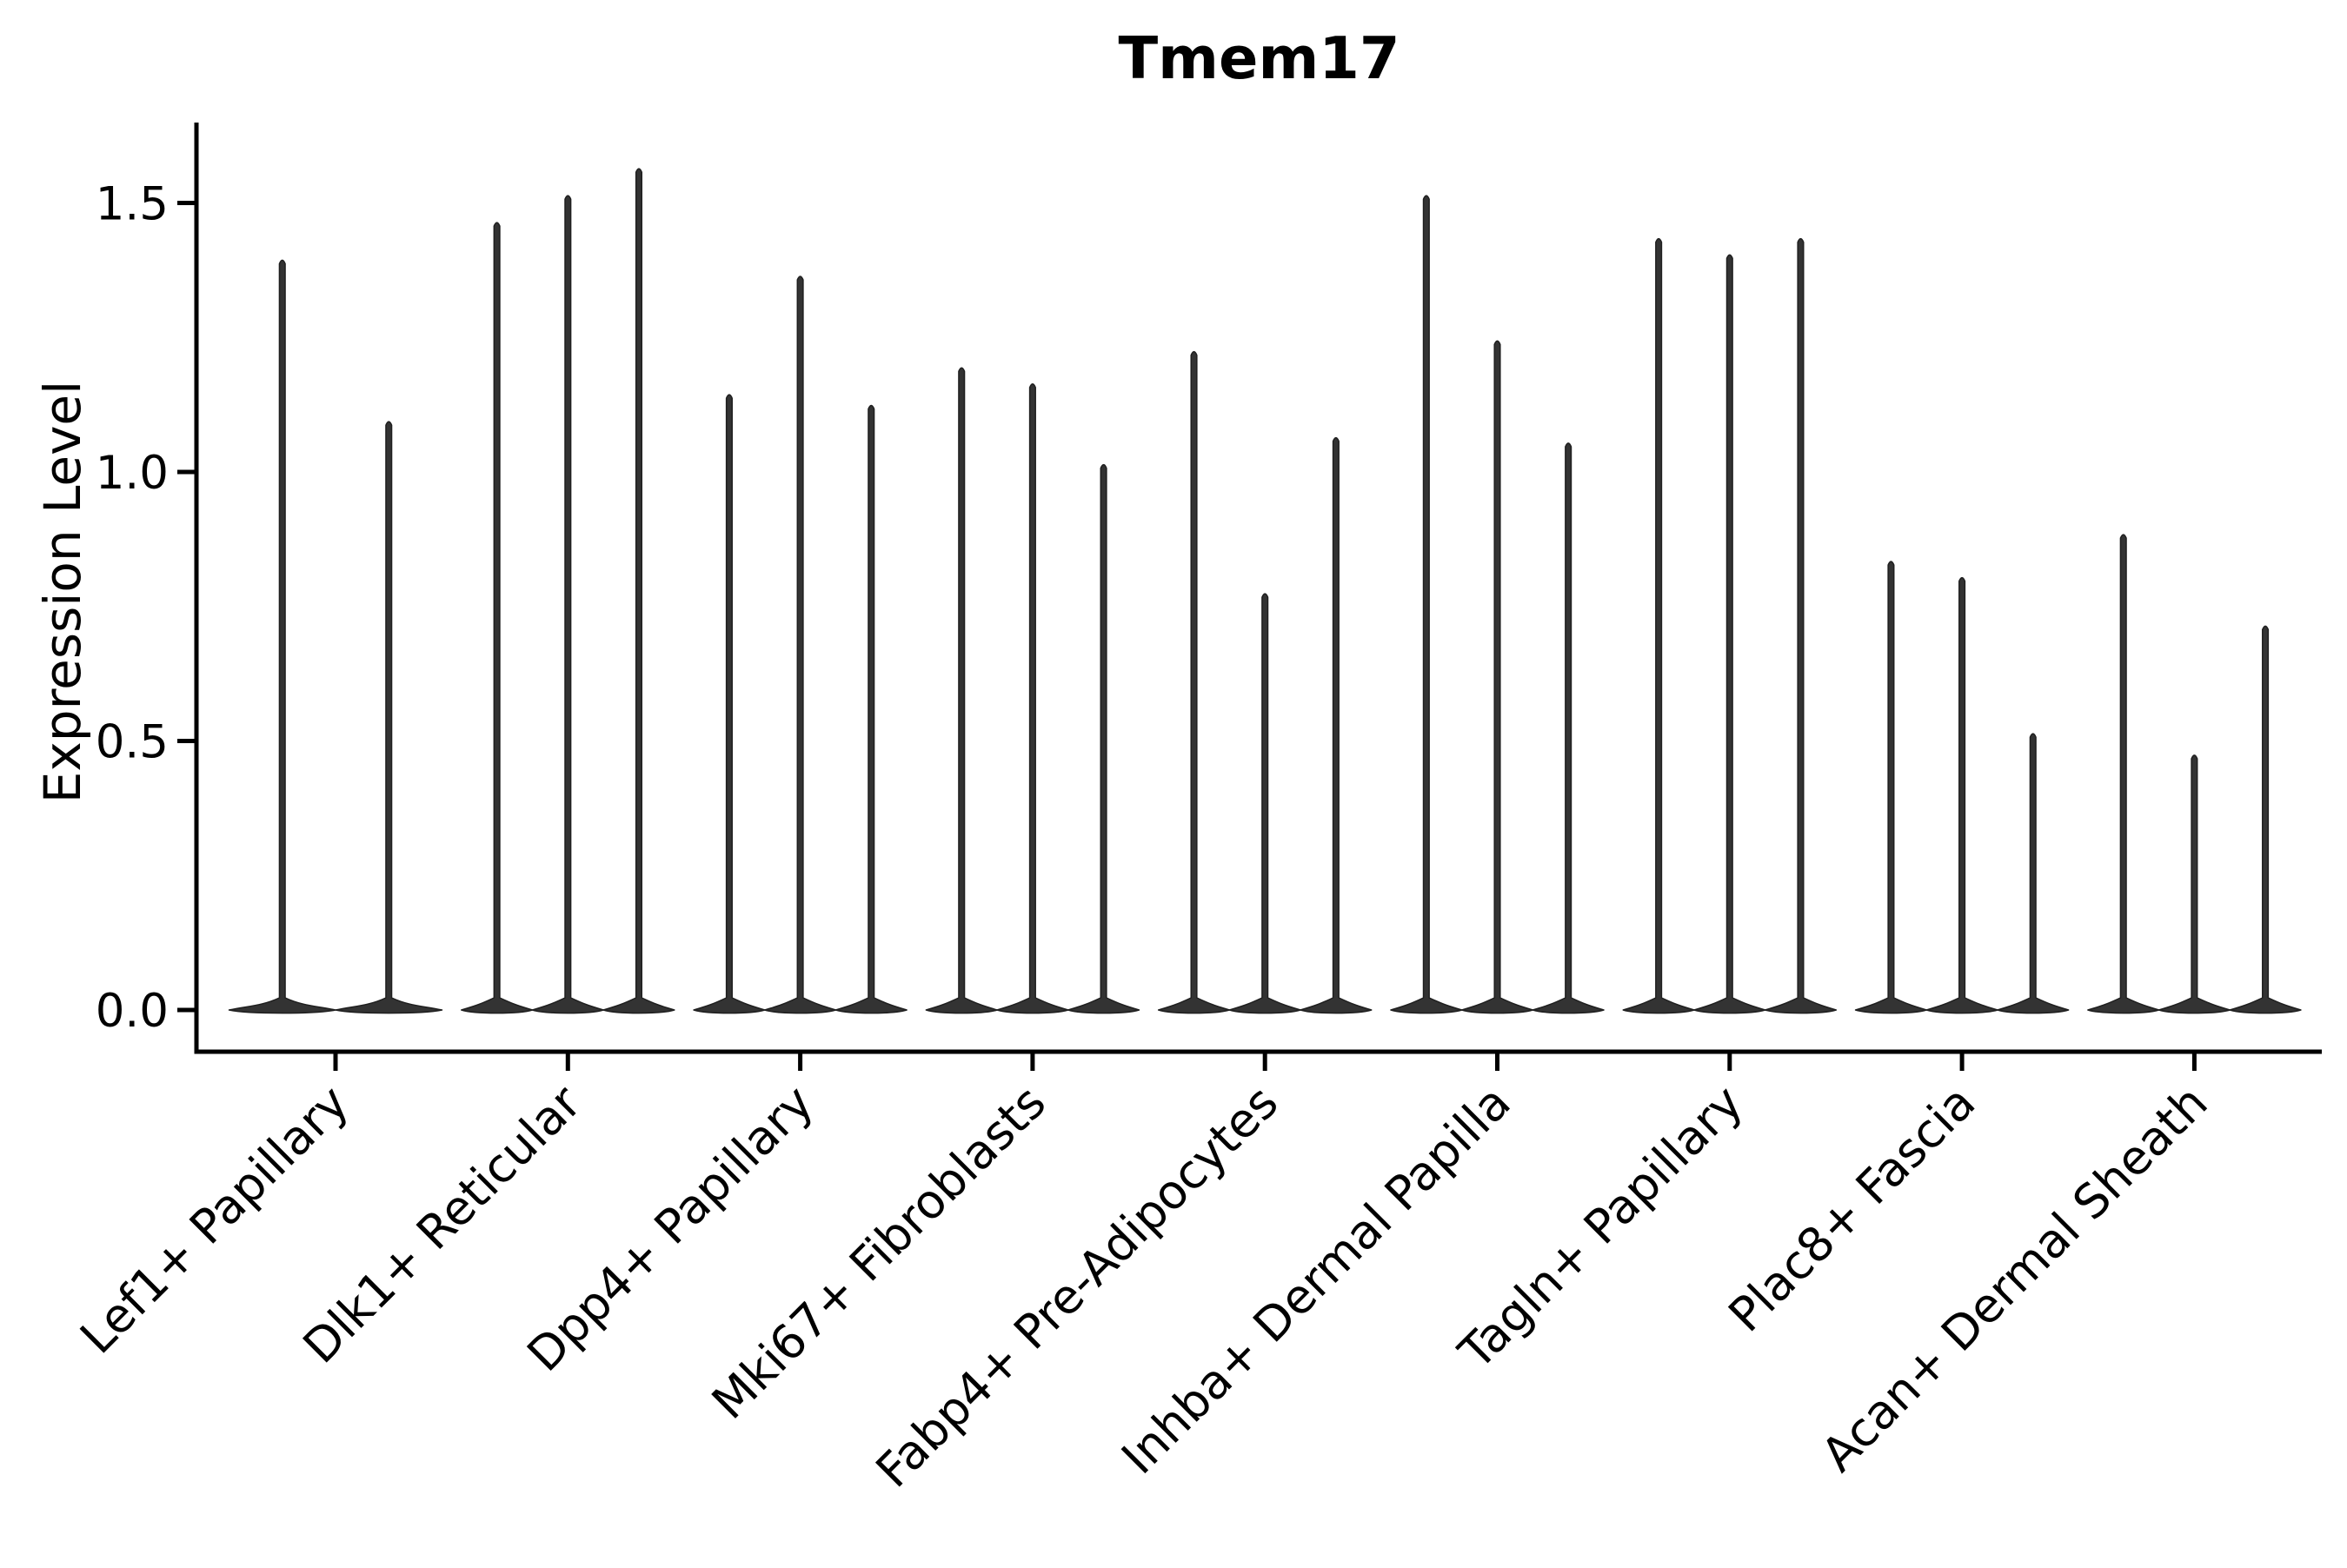 The height and width of the screenshot is (1568, 2347). Describe the element at coordinates (132, 473) in the screenshot. I see `y-tick-label: 1.0` at that location.